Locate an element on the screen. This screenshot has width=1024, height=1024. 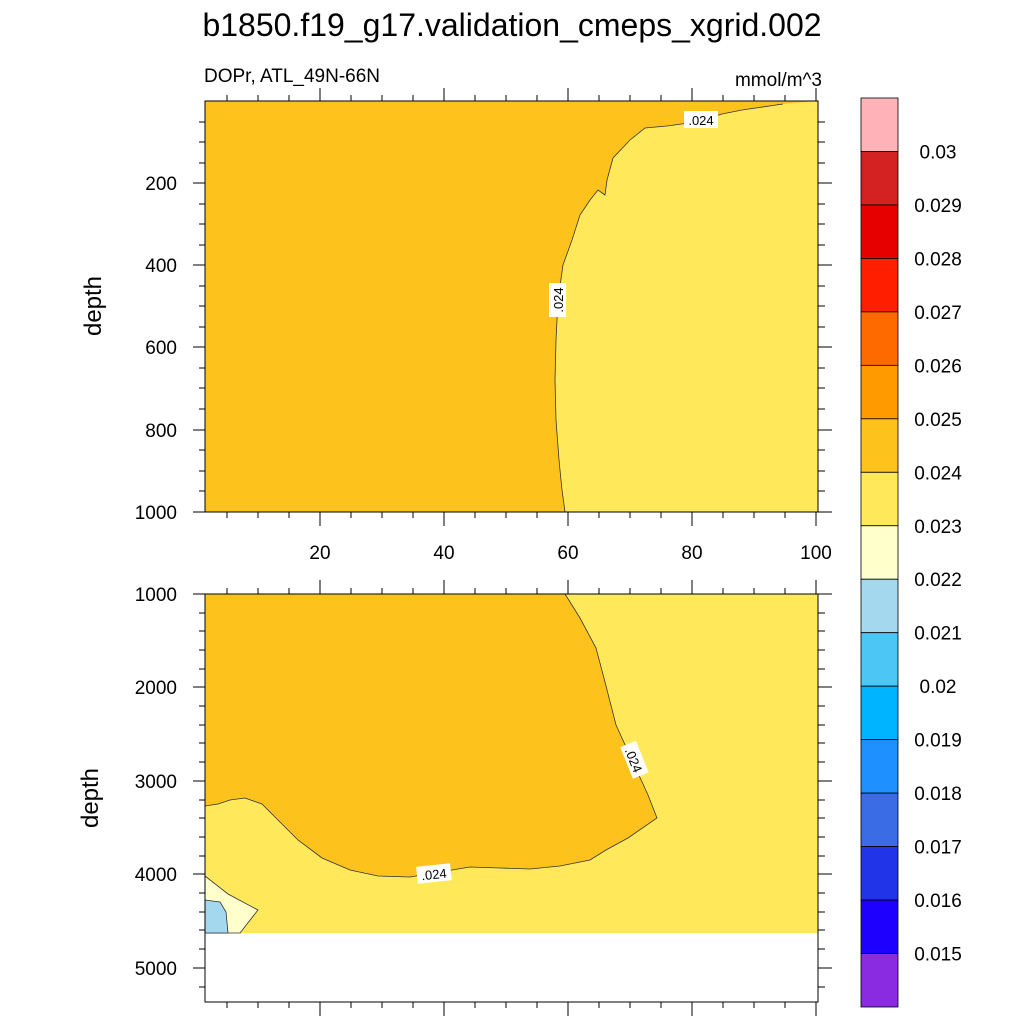
colorbar-label: 0.021 is located at coordinates (938, 634).